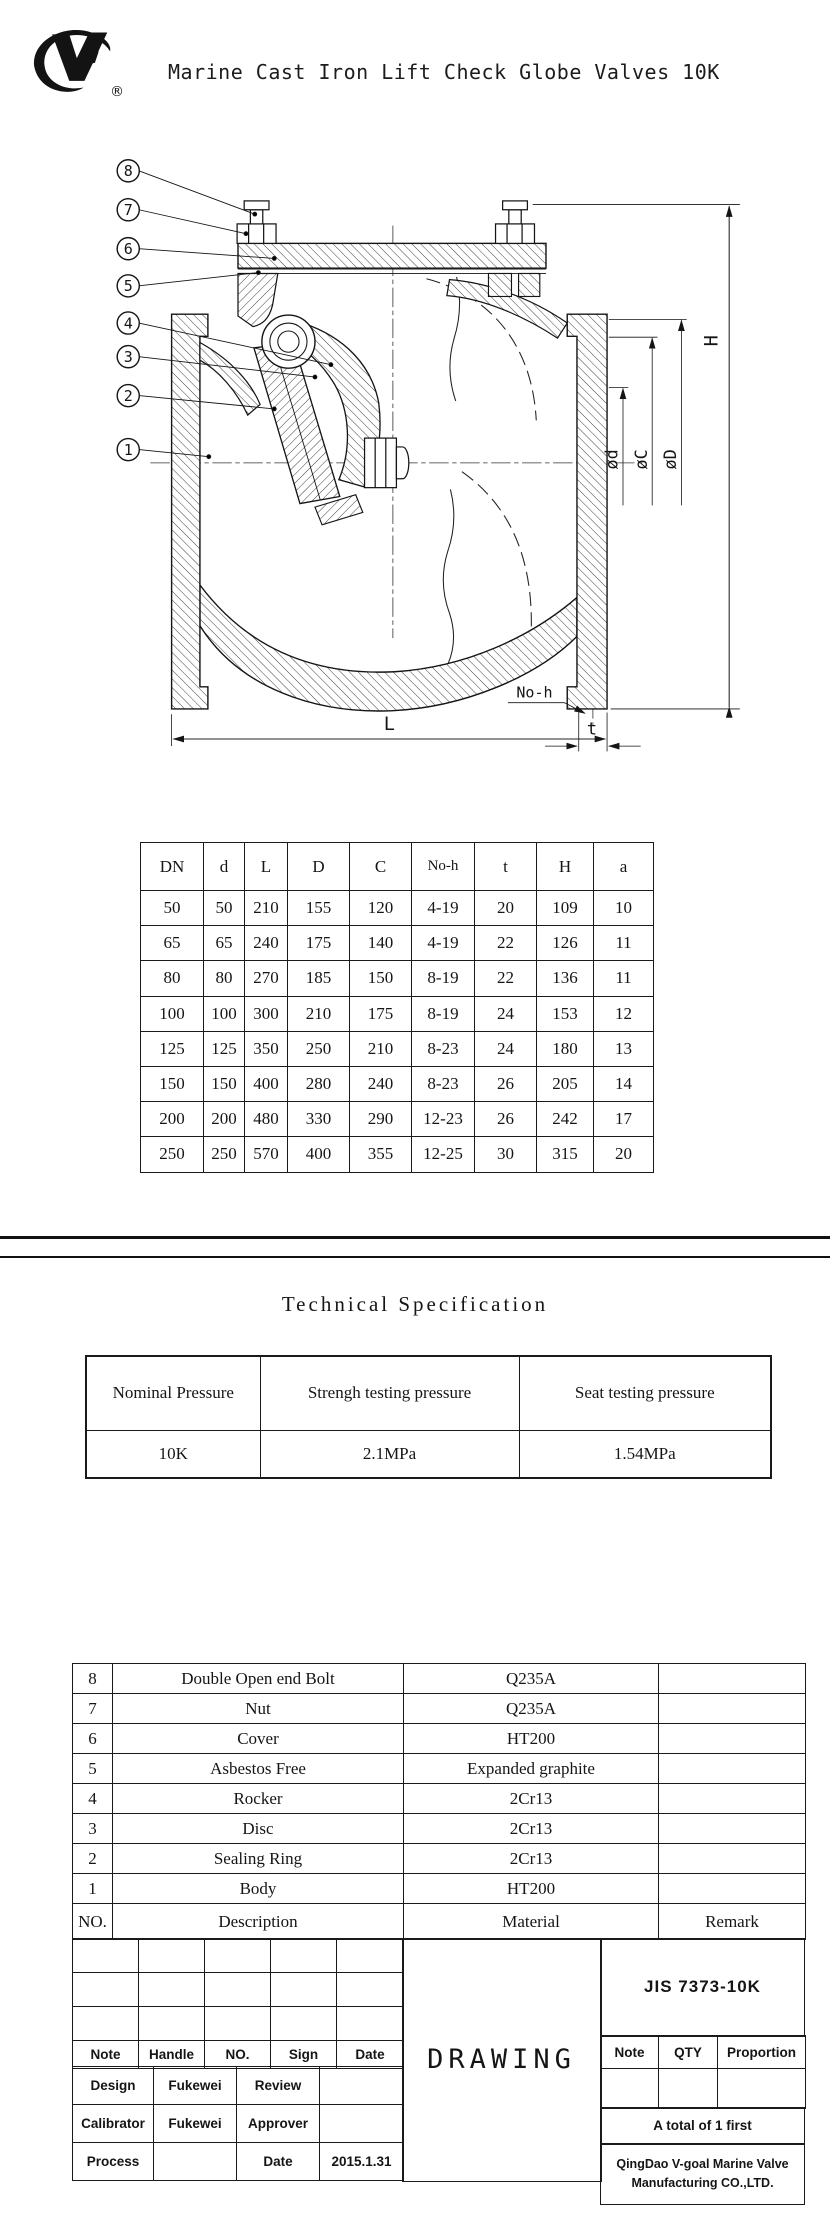  Describe the element at coordinates (258, 1738) in the screenshot. I see `part-description: Cover` at that location.